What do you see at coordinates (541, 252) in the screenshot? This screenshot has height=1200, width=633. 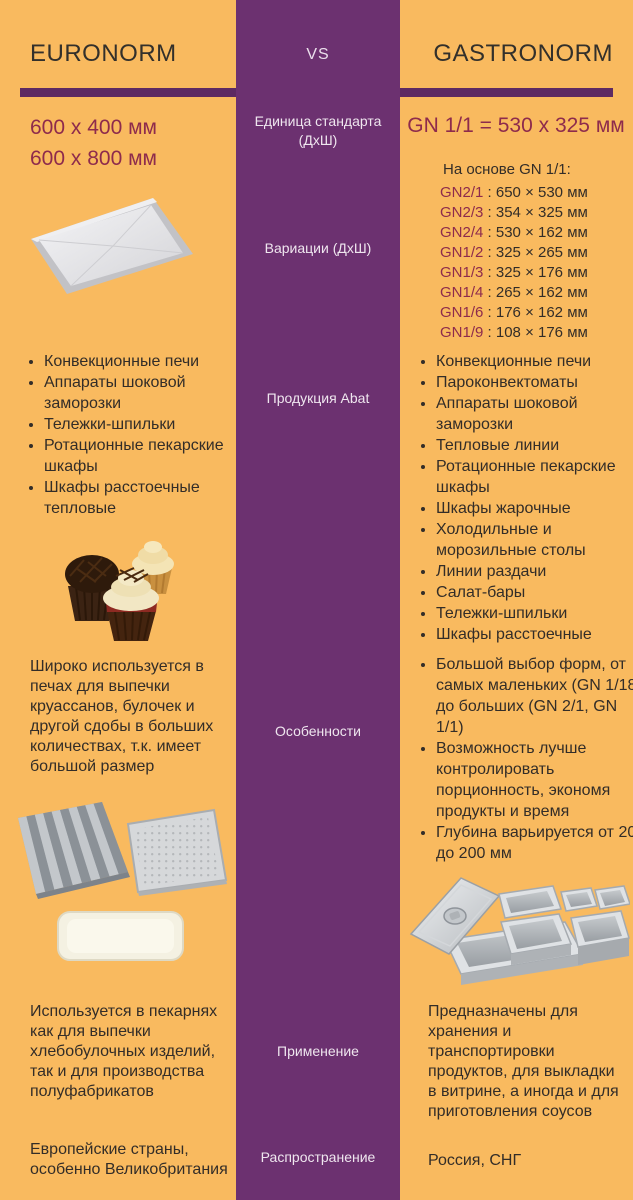 I see `gn-size: 325 × 265 мм` at bounding box center [541, 252].